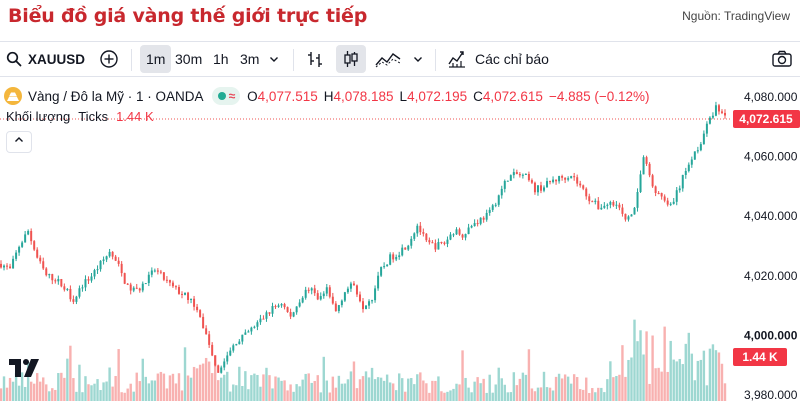  I want to click on collapse-legend-button, so click(19, 142).